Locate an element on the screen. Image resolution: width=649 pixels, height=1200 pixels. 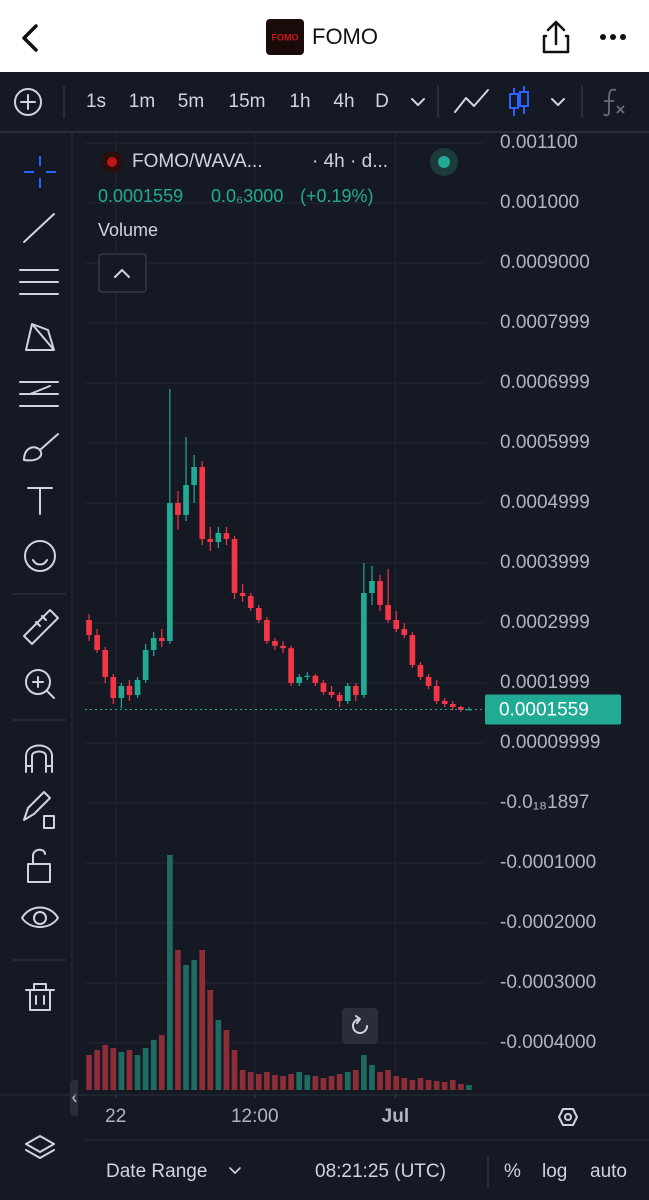
prediction-tool is located at coordinates (39, 394).